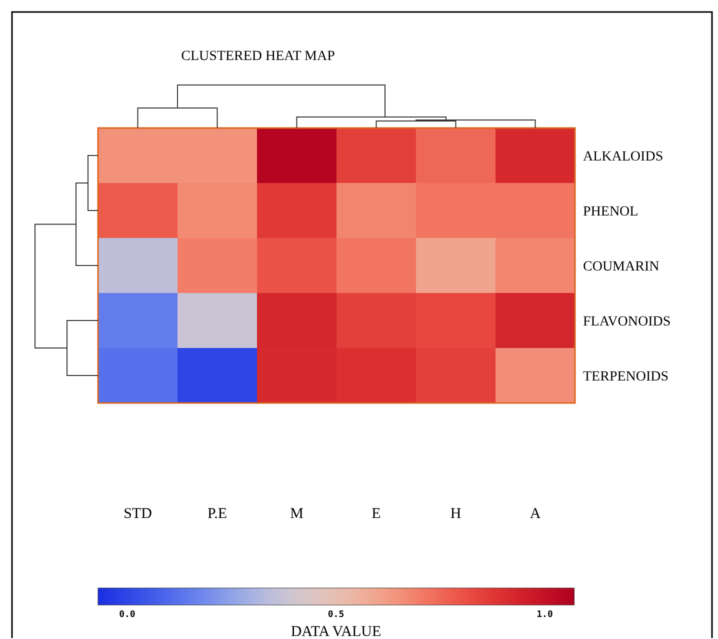  What do you see at coordinates (138, 514) in the screenshot?
I see `x-tick-label: STD` at bounding box center [138, 514].